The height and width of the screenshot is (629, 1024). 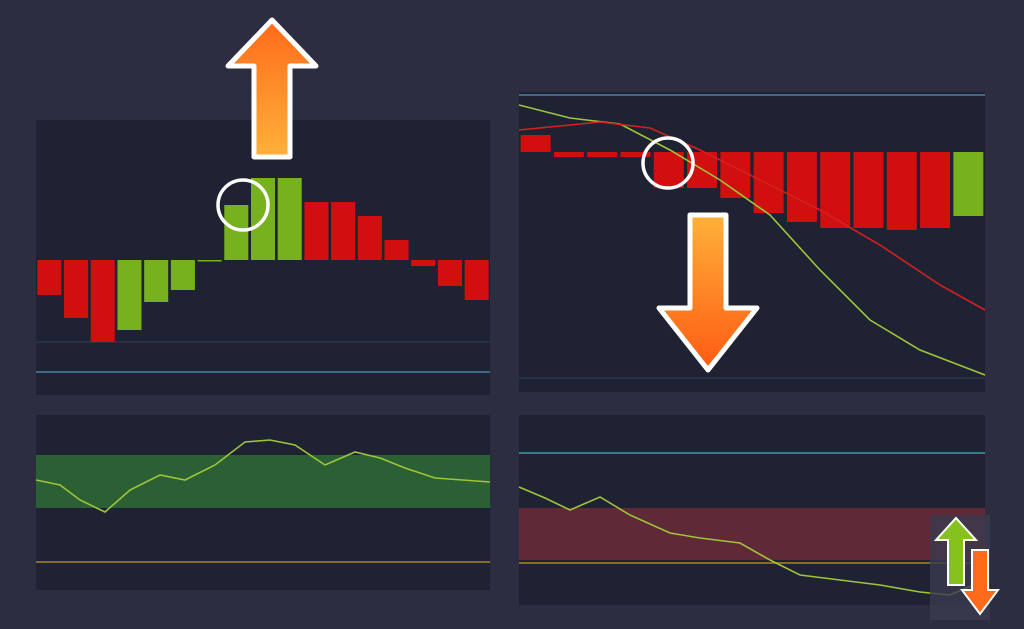 I want to click on corner-icon, so click(x=965, y=567).